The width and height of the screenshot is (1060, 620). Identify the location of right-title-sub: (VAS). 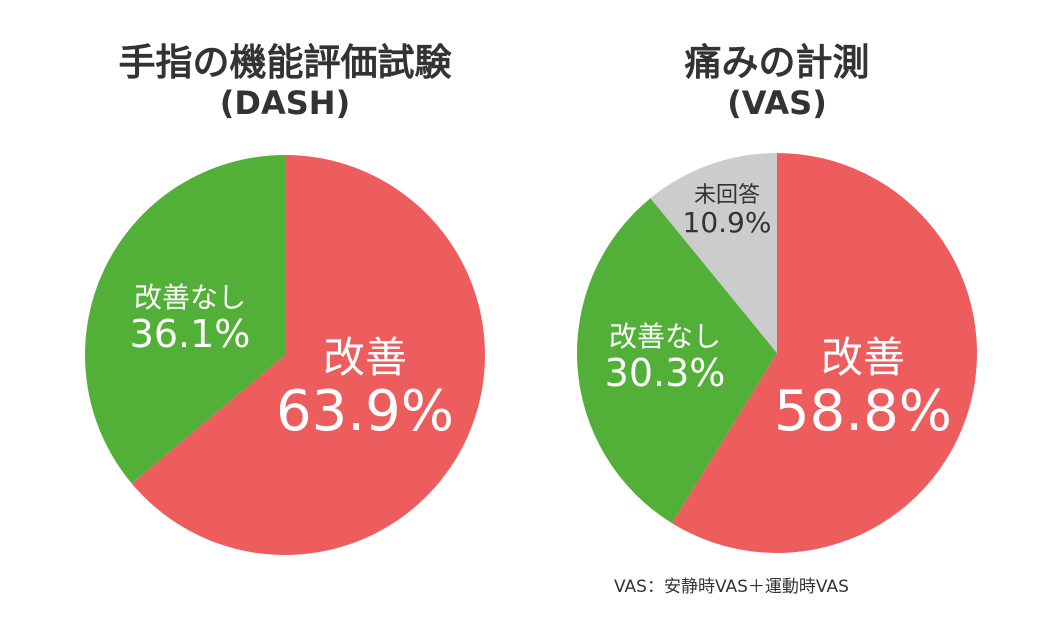
(777, 102).